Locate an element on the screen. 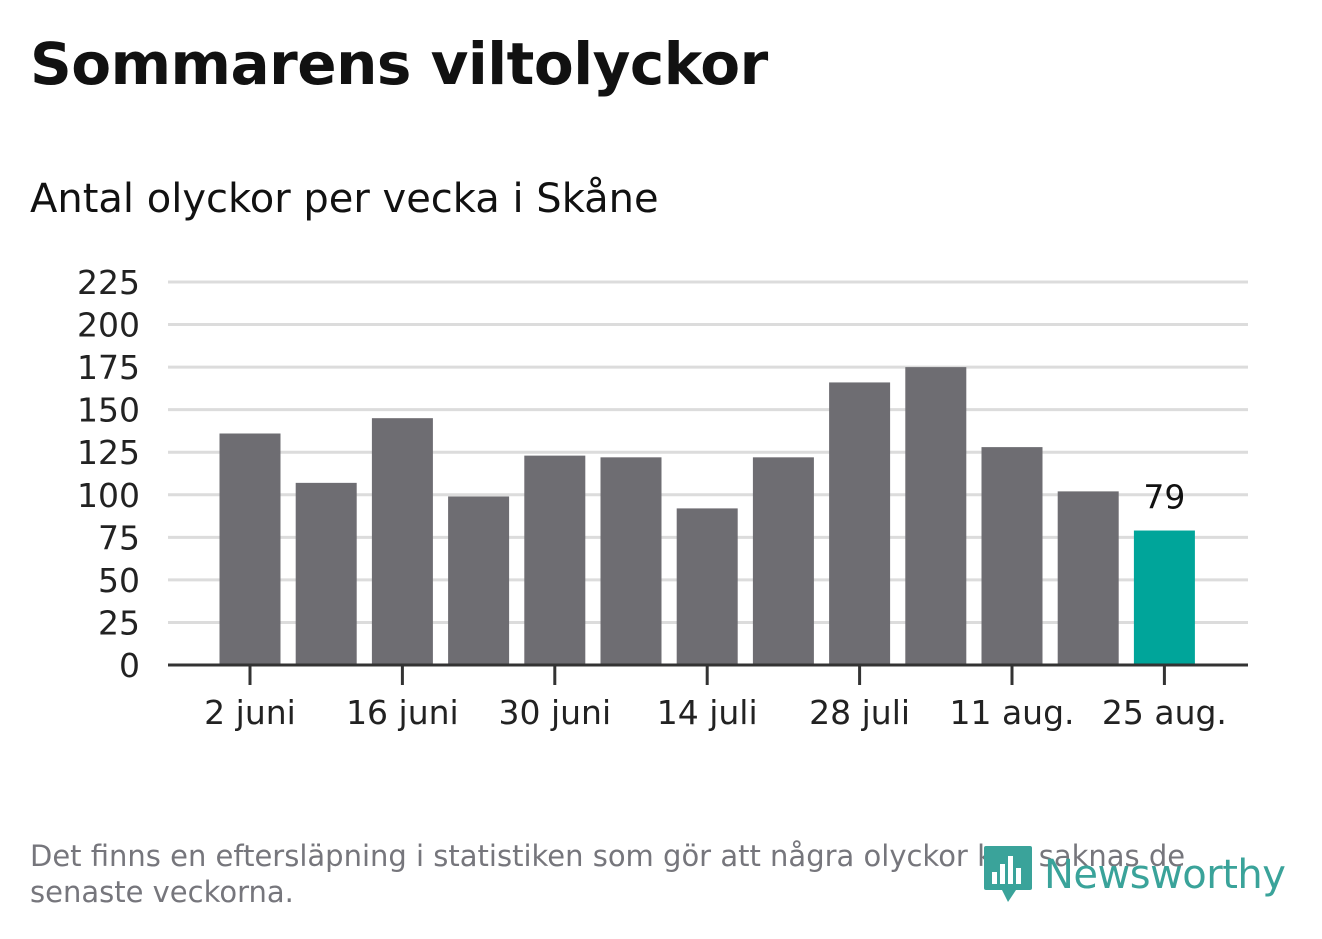  x-tick-label: 11 aug. is located at coordinates (1011, 712).